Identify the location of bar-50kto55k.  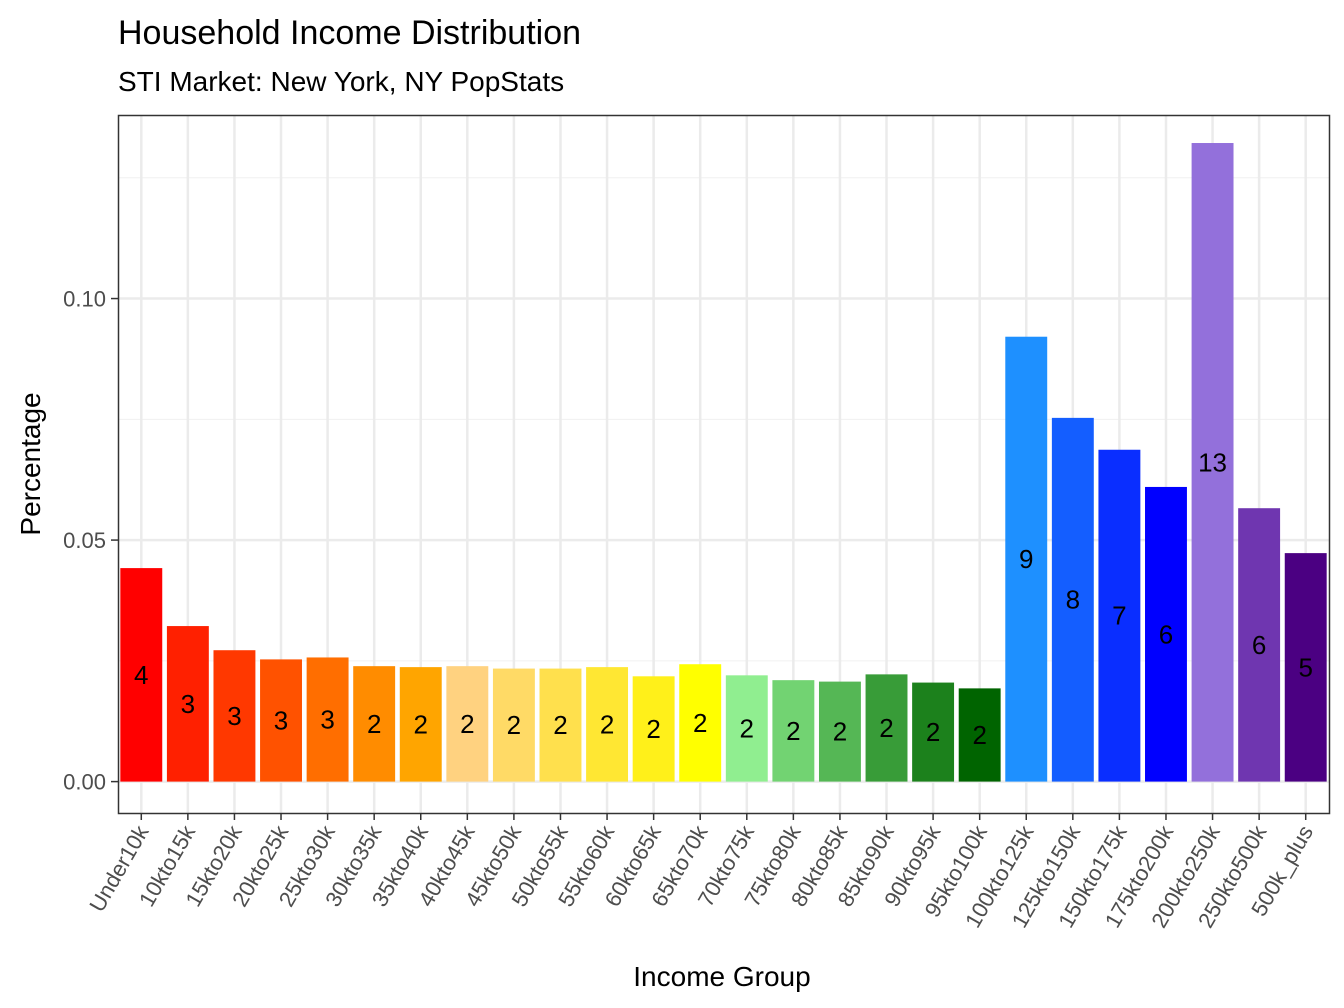
(560, 725).